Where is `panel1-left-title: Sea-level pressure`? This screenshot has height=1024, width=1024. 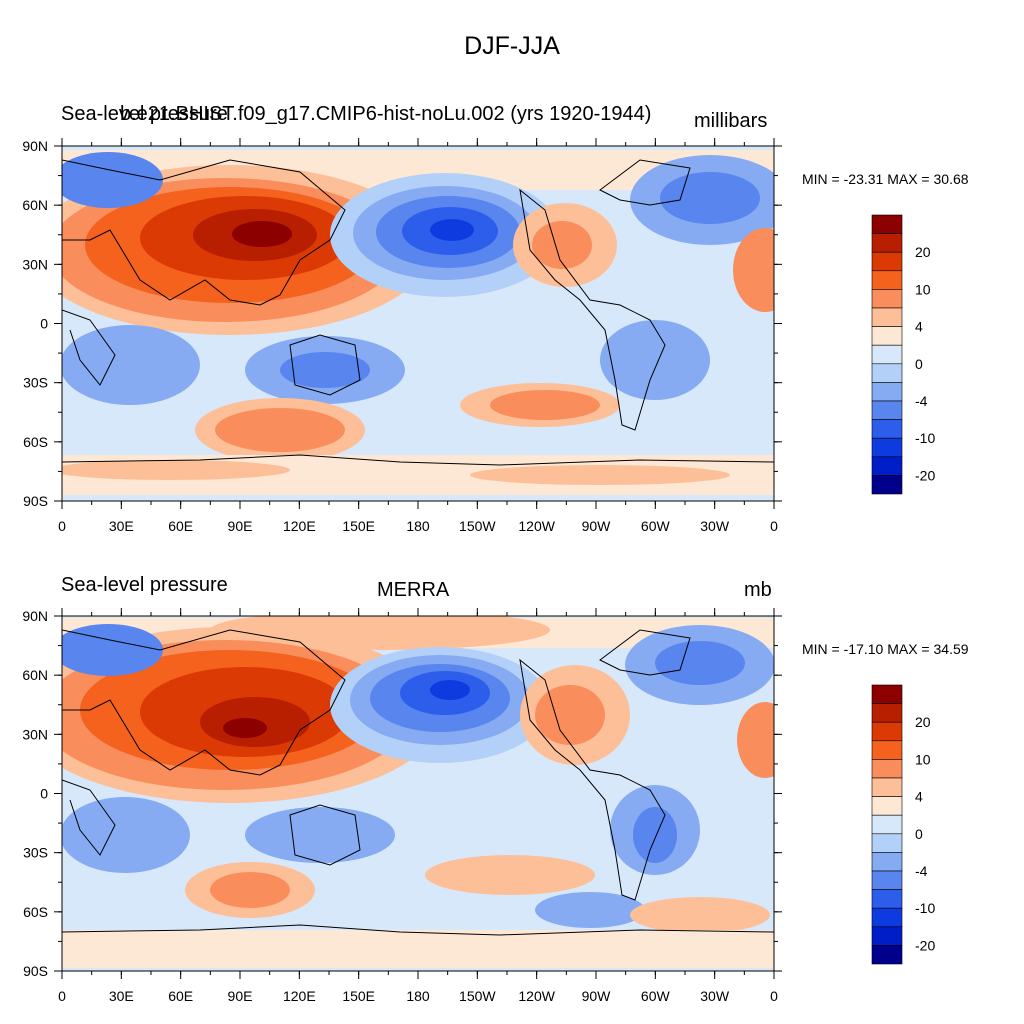 panel1-left-title: Sea-level pressure is located at coordinates (144, 114).